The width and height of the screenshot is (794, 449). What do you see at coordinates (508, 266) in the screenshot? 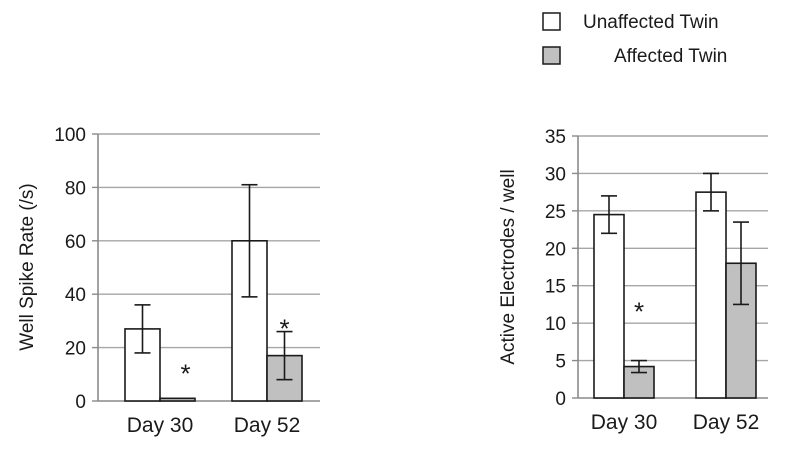
I see `y-axis-label: Active Electrodes / well` at bounding box center [508, 266].